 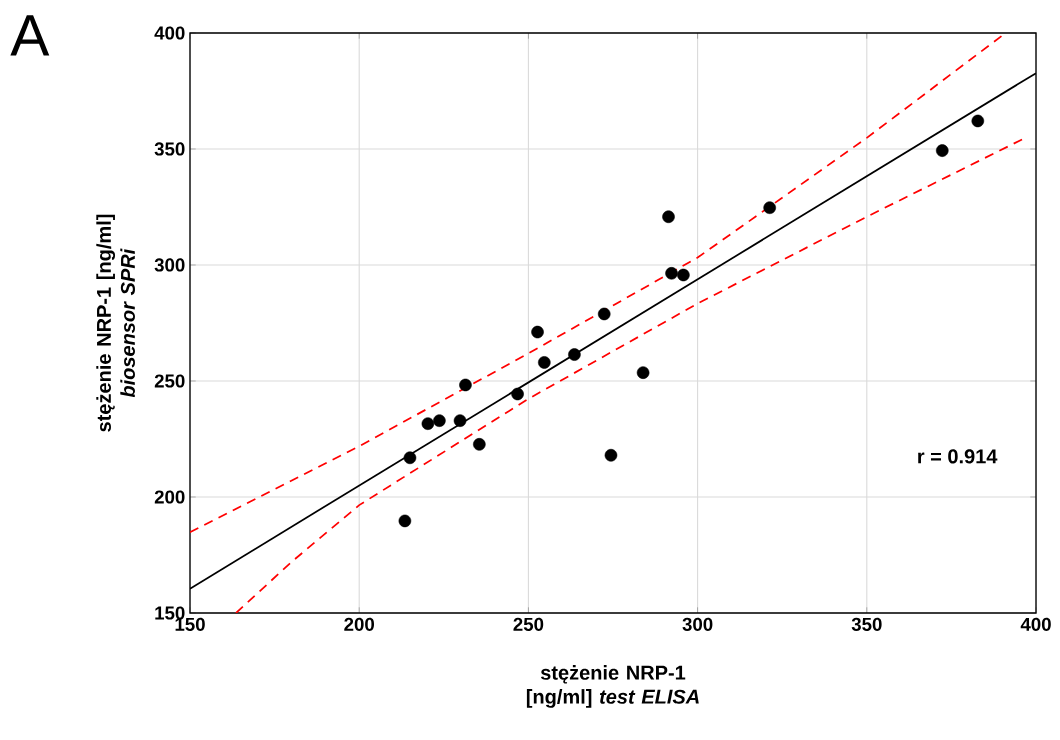 I want to click on y-tick-label: 300, so click(x=169, y=265).